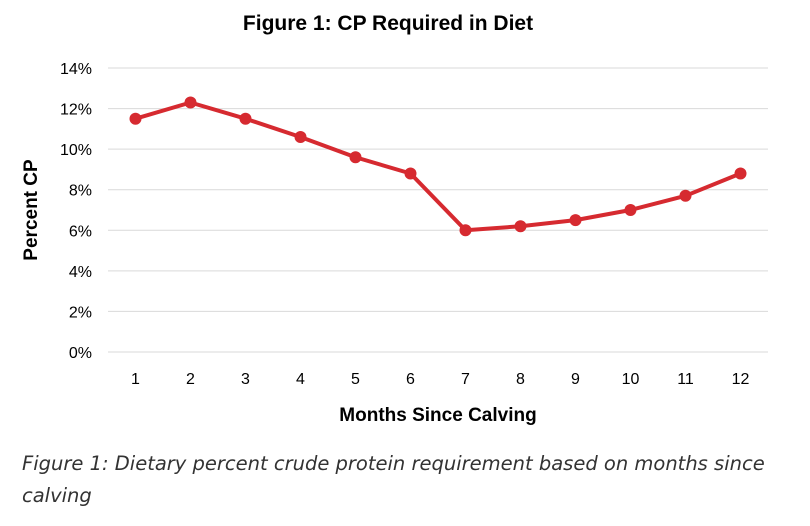  I want to click on x-tick-label: 8, so click(520, 379).